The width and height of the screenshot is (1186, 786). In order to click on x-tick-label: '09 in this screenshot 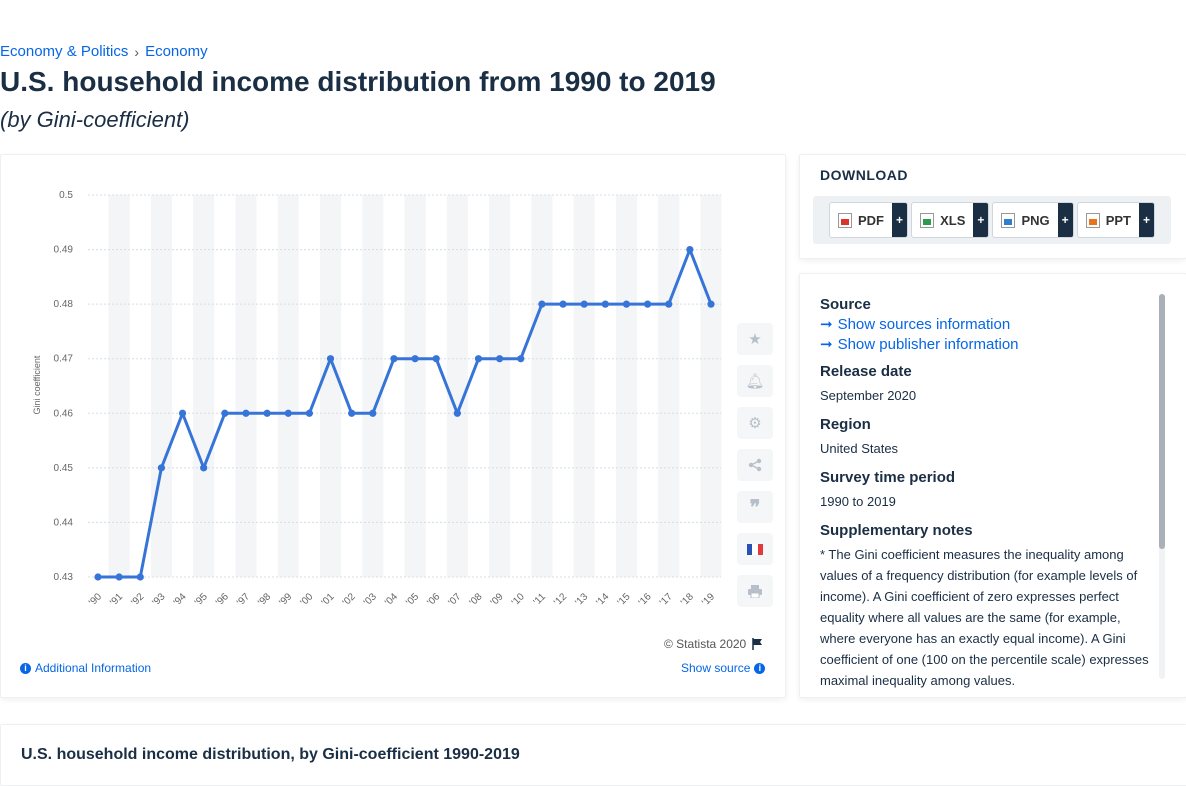, I will do `click(497, 599)`.